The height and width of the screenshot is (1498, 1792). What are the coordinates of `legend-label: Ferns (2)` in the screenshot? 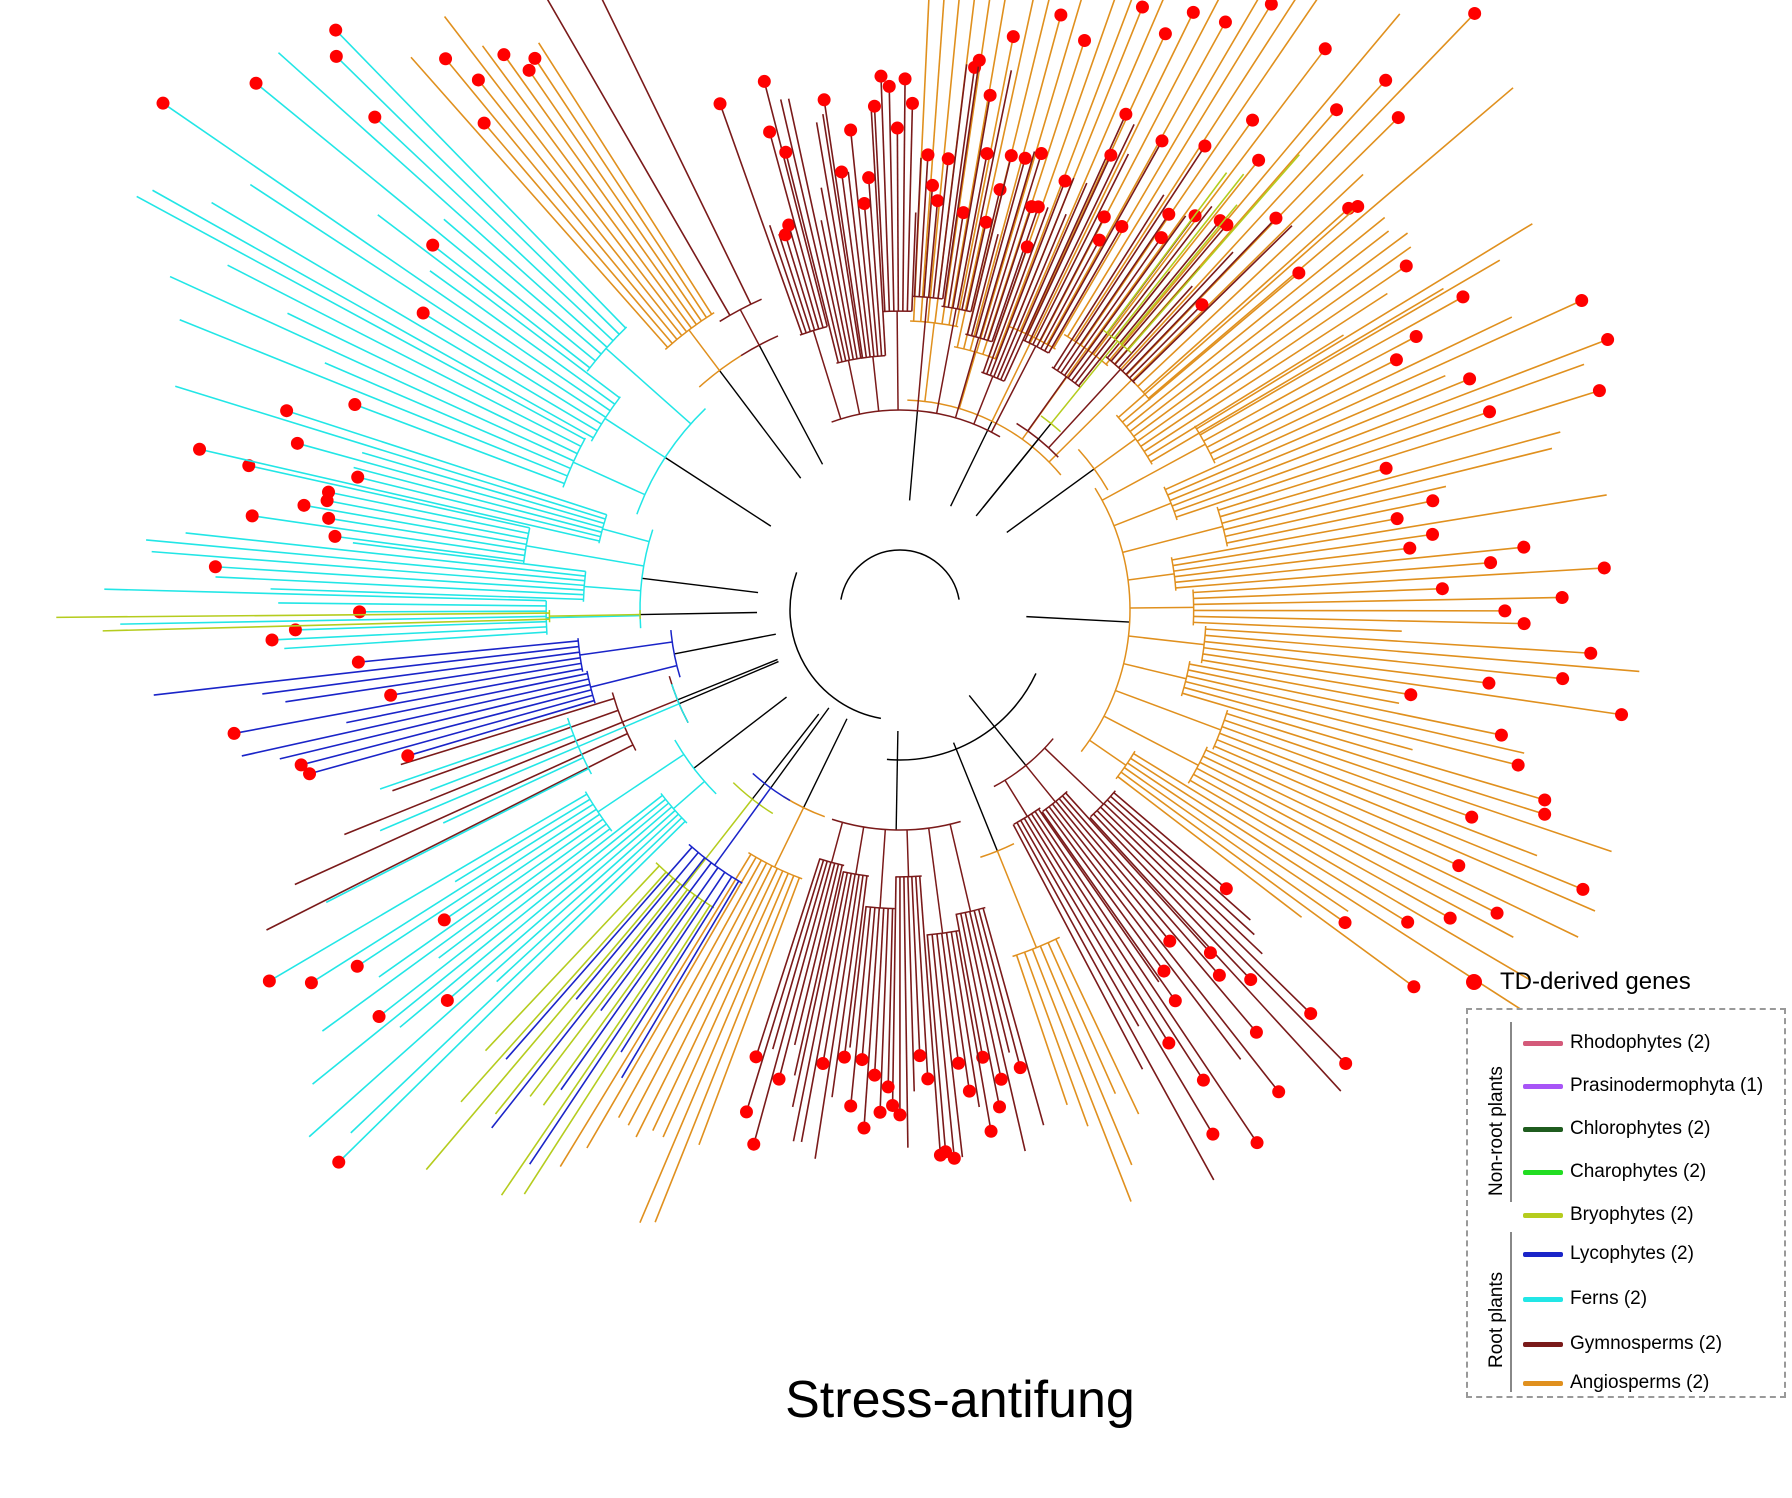 It's located at (1609, 1298).